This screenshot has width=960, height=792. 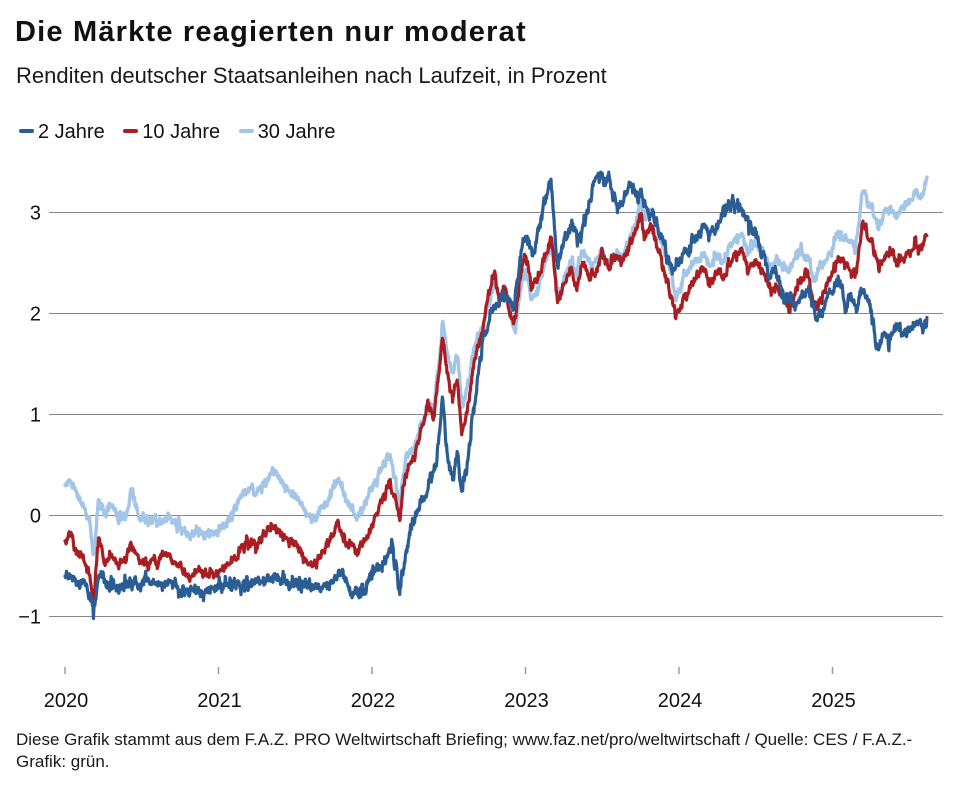 I want to click on svg-text: 3, so click(x=35, y=214).